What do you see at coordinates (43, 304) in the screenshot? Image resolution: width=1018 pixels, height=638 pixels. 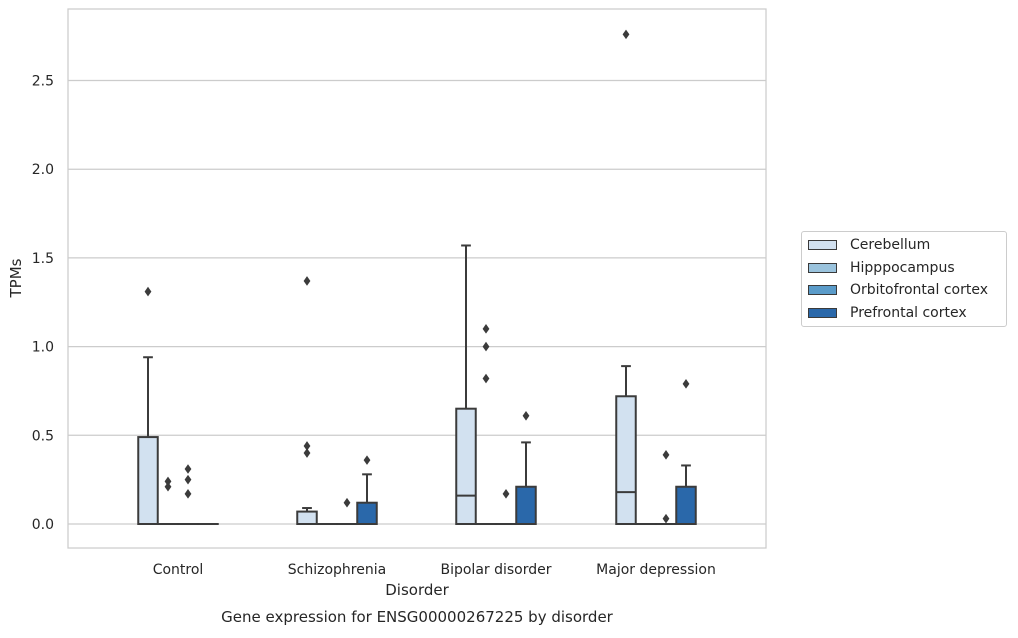 I see `y-tick-labels: 0.0 0.5 1.0 1.5 2.0 2.5` at bounding box center [43, 304].